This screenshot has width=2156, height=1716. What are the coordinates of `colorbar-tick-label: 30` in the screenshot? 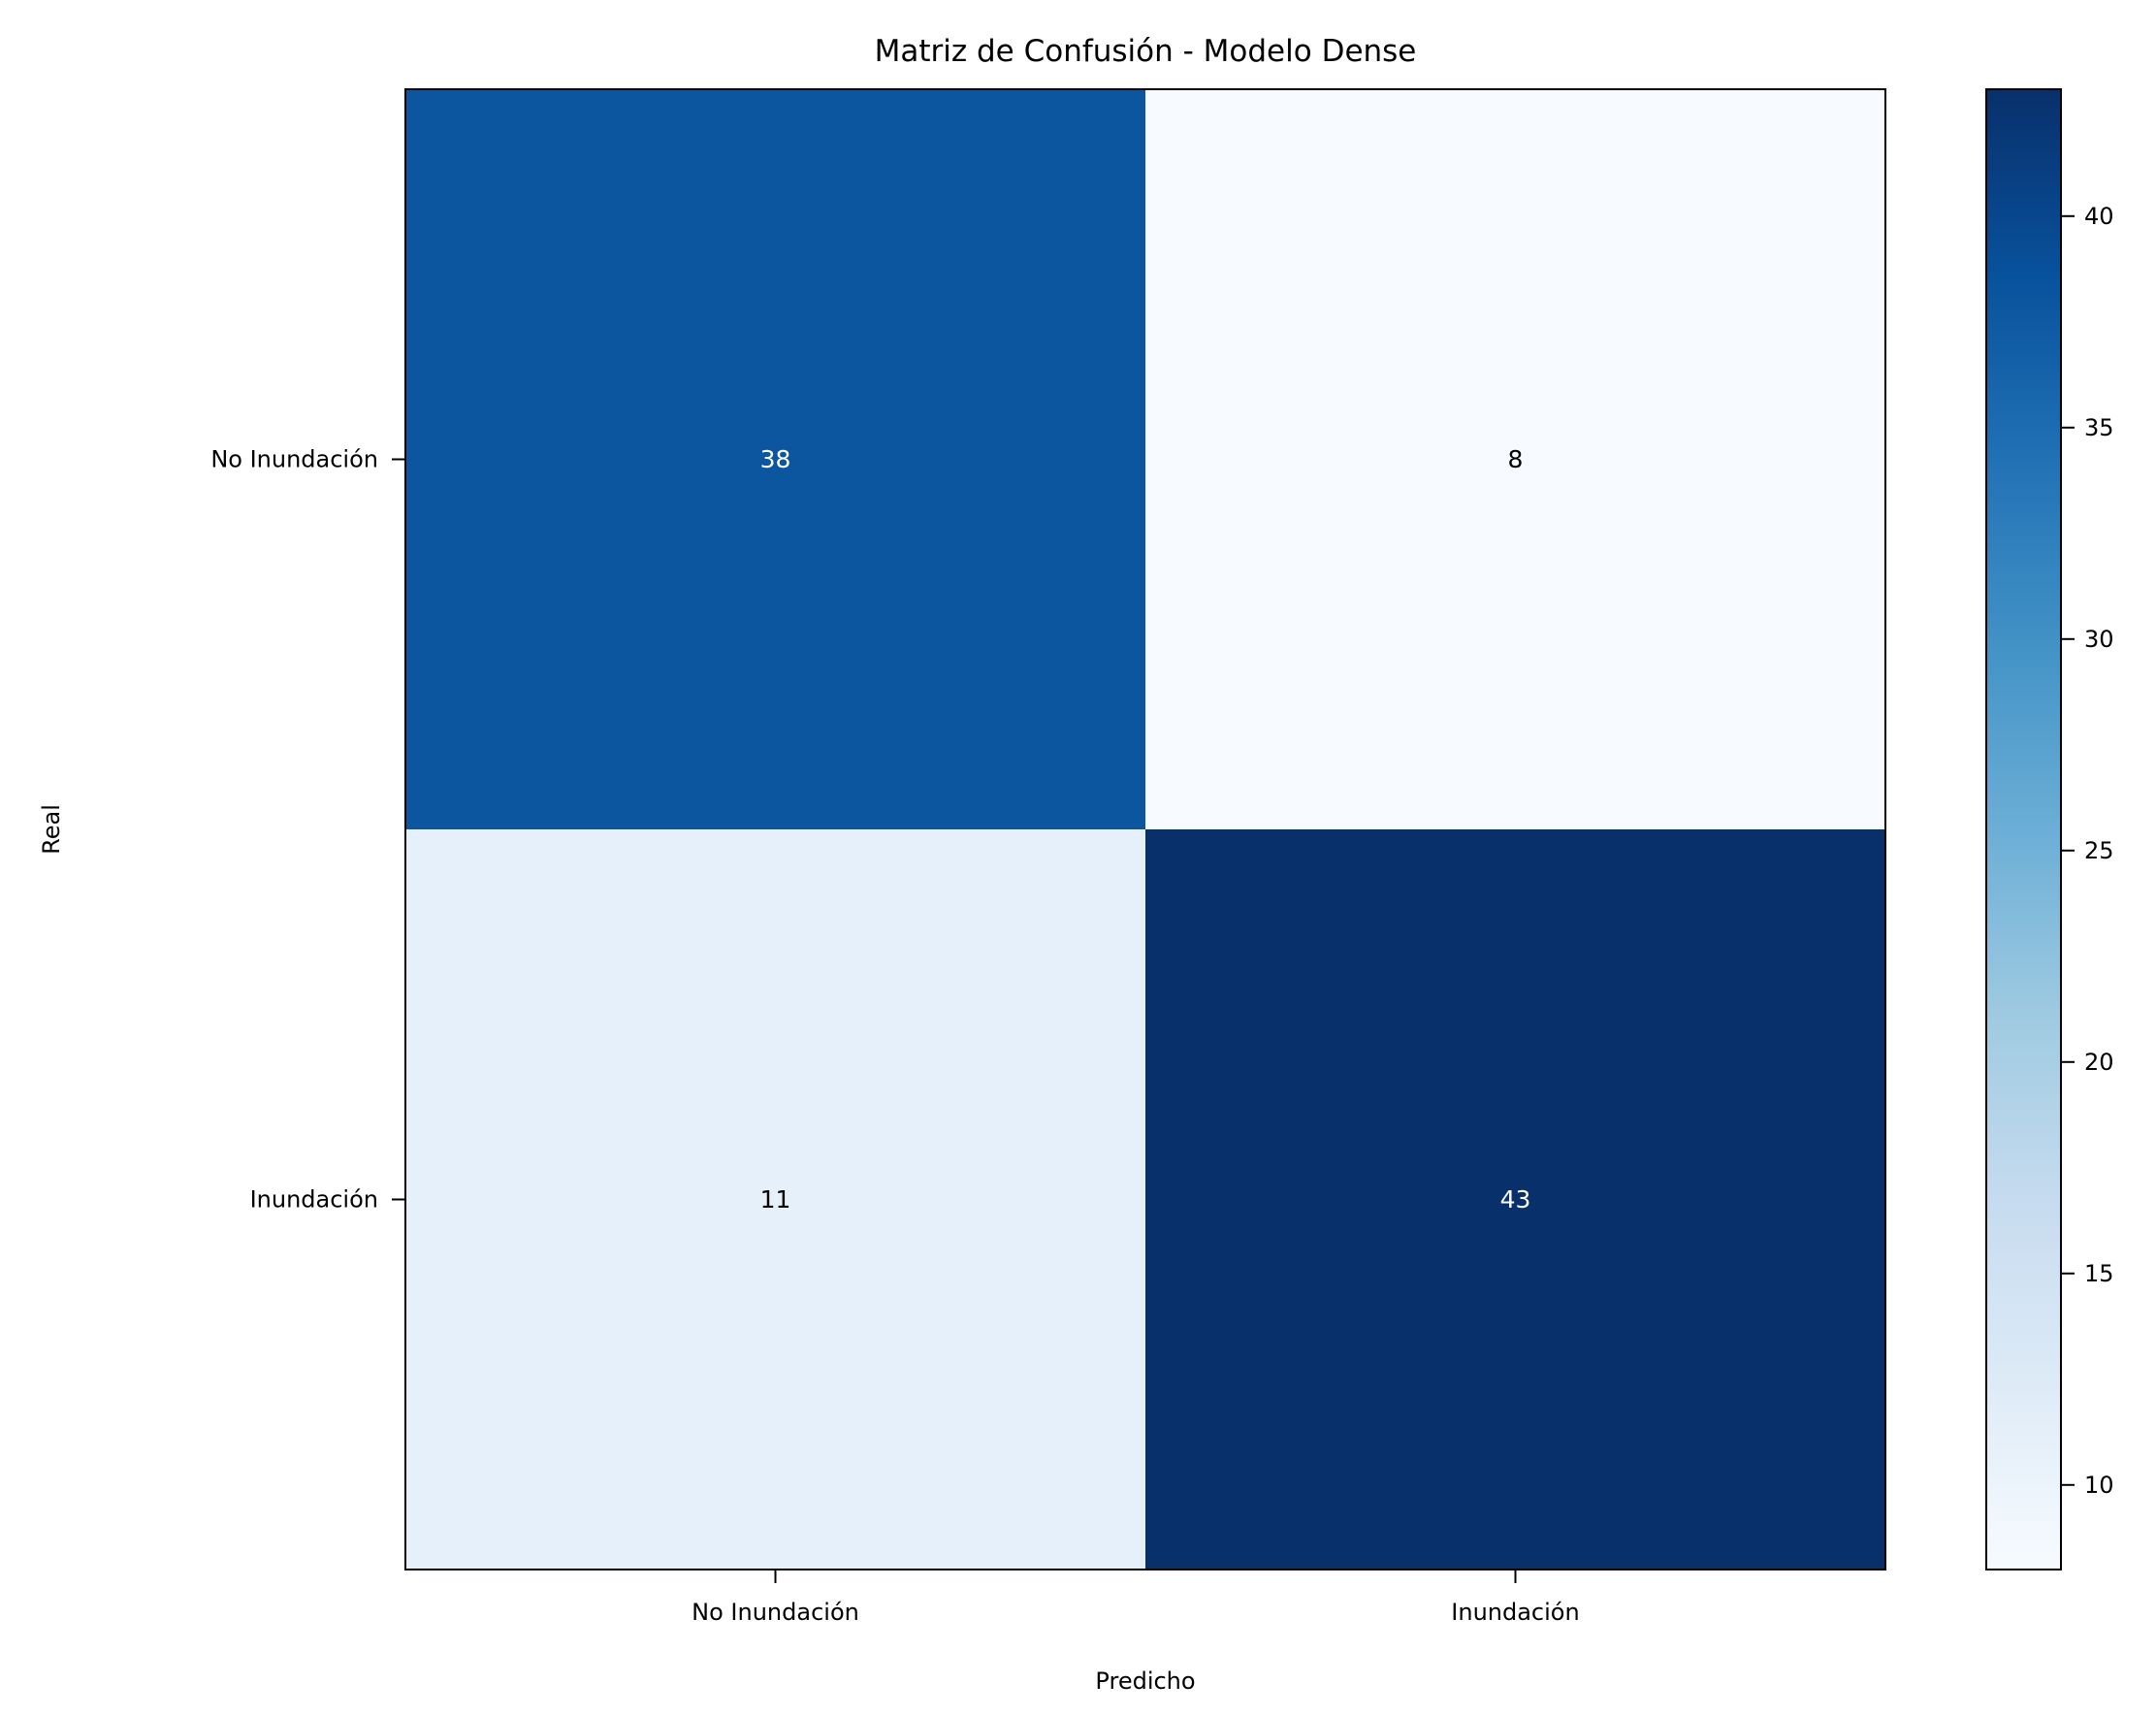 It's located at (2099, 640).